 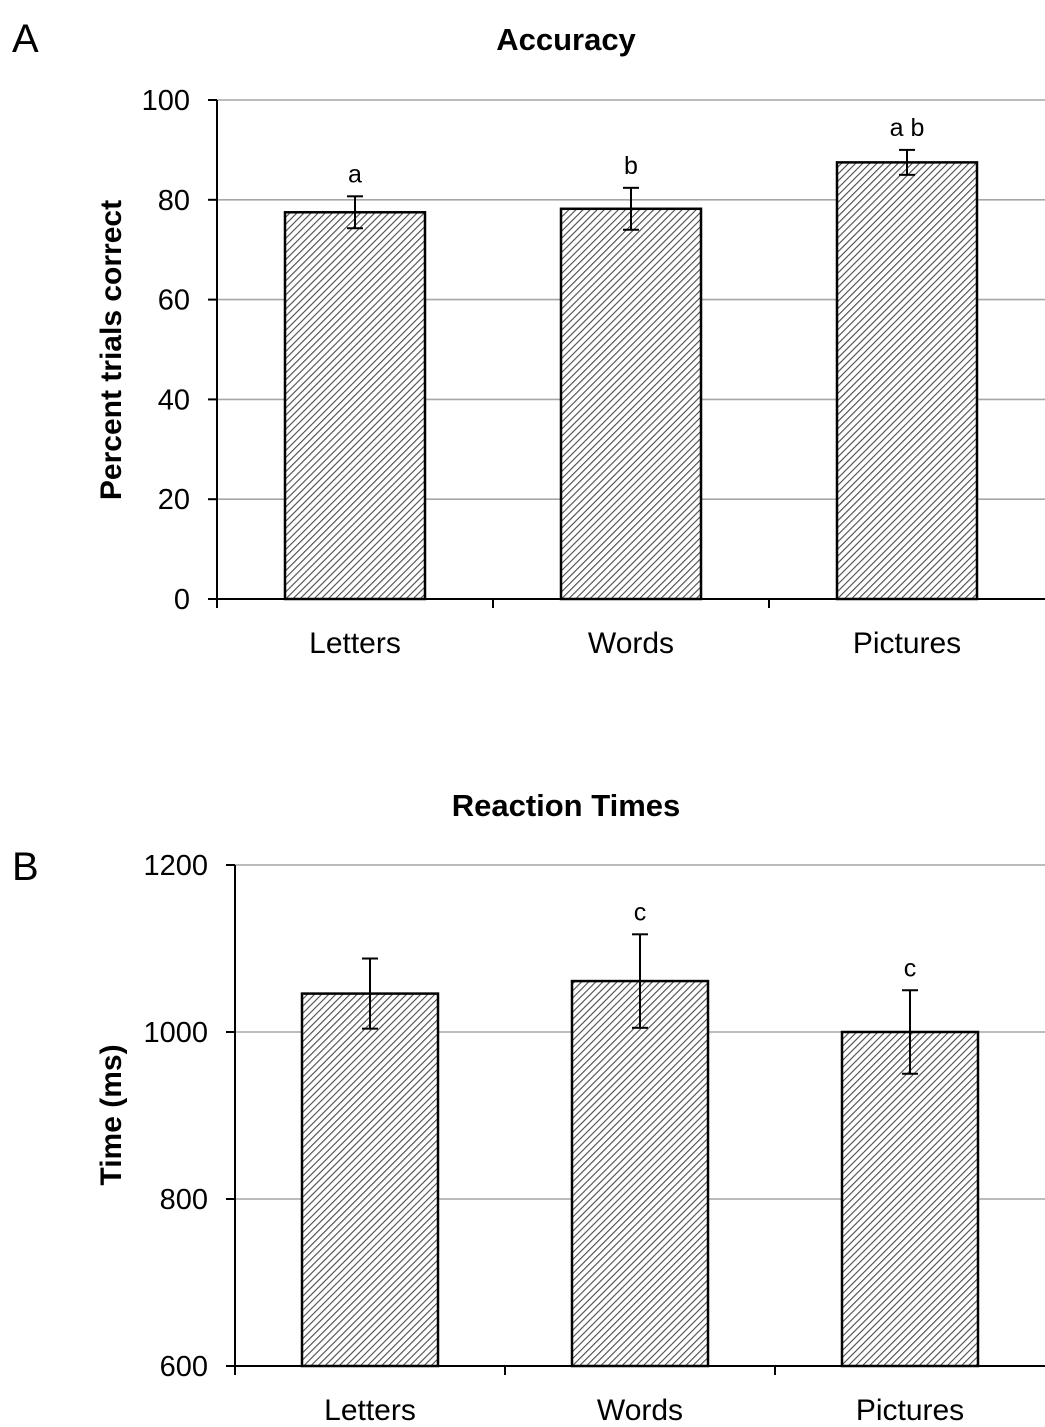 I want to click on y-tick-label: 600, so click(x=184, y=1367).